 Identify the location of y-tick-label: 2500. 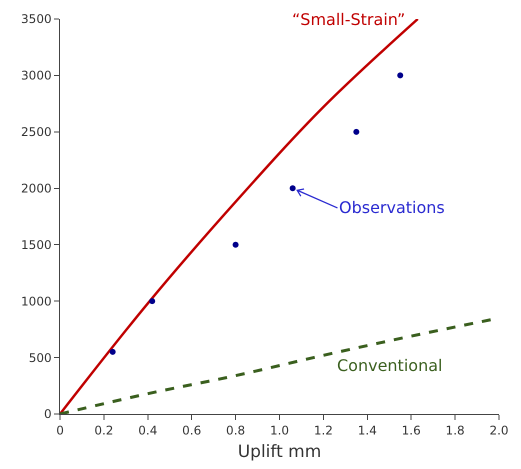
(36, 132).